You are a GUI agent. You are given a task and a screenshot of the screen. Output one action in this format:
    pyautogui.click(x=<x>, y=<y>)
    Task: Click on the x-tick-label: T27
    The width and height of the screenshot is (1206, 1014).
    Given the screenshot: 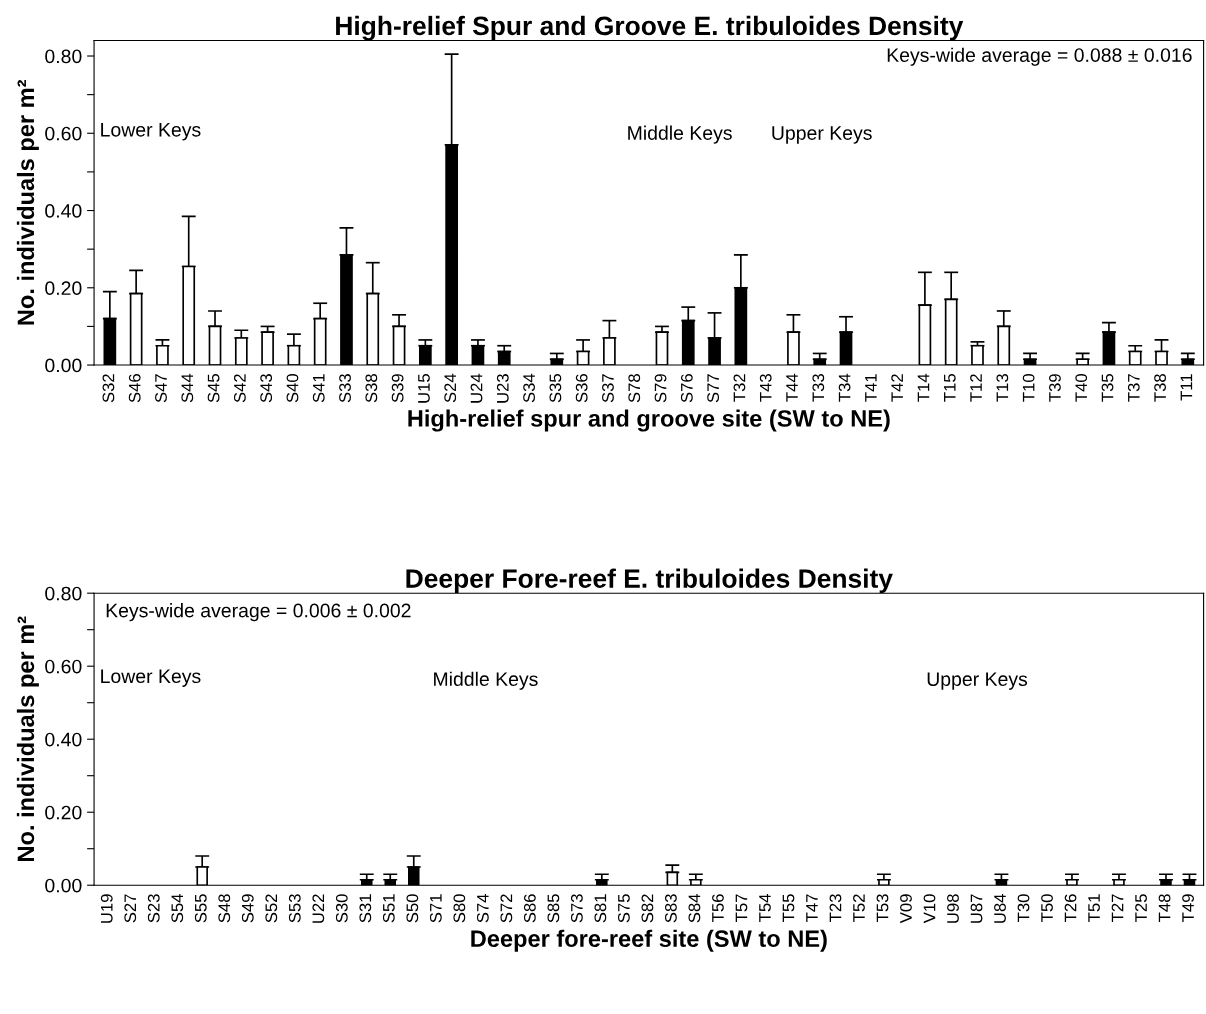 What is the action you would take?
    pyautogui.click(x=1117, y=908)
    